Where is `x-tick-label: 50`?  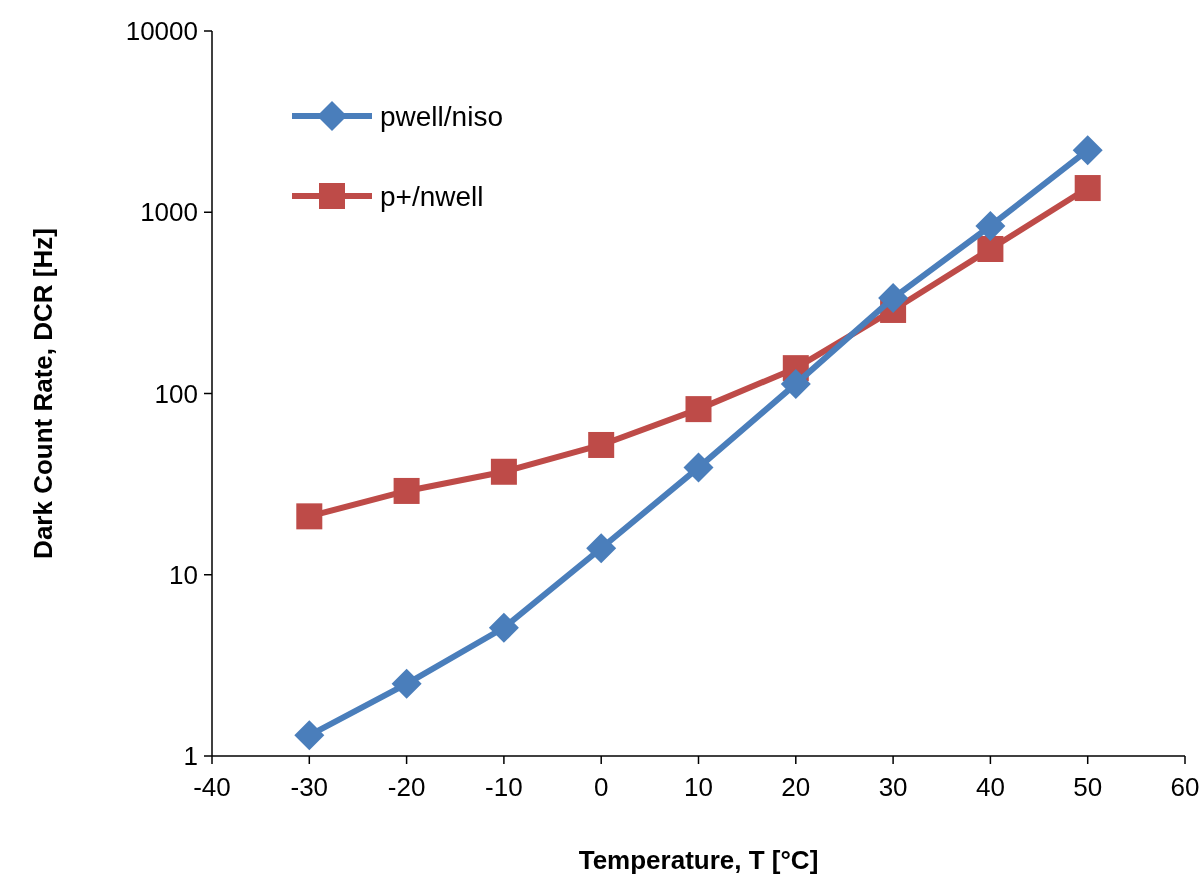 x-tick-label: 50 is located at coordinates (1088, 787).